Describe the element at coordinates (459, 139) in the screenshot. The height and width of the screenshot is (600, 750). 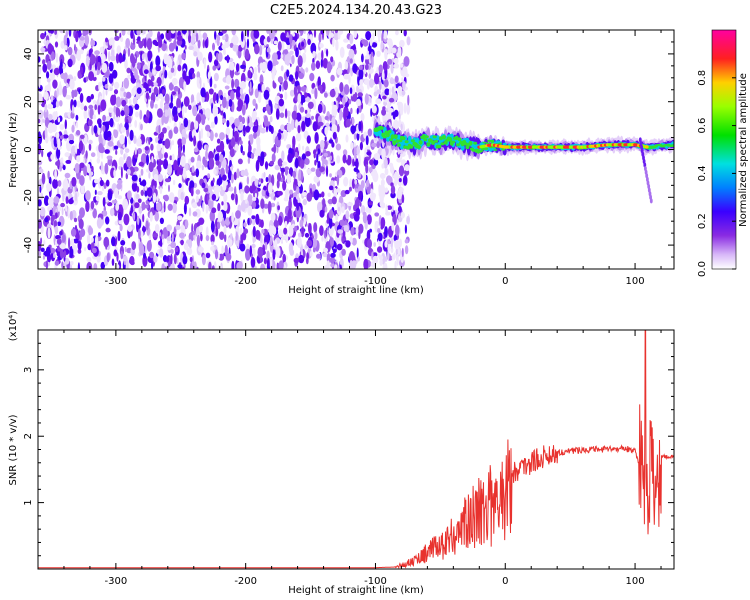
I see `spectrogram-signal-blob` at that location.